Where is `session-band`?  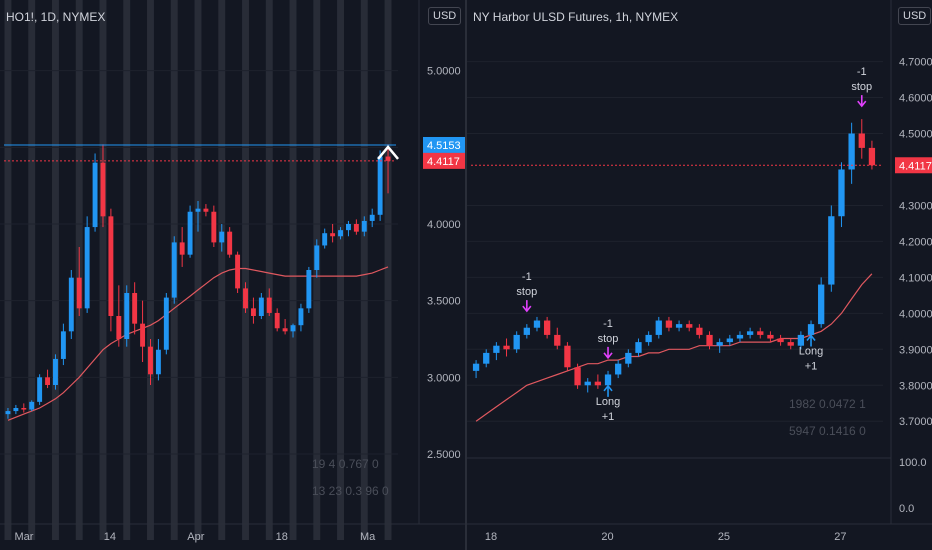 session-band is located at coordinates (245, 270).